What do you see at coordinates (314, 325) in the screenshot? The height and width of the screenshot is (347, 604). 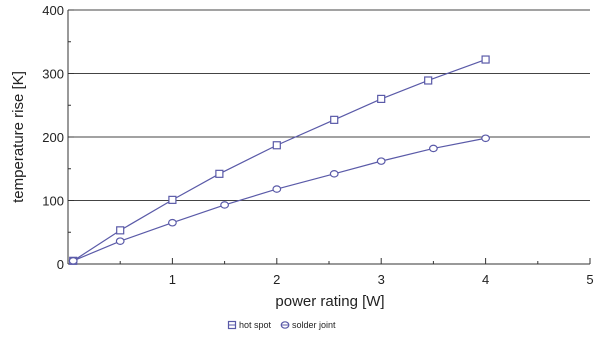 I see `legend-label: solder joint` at bounding box center [314, 325].